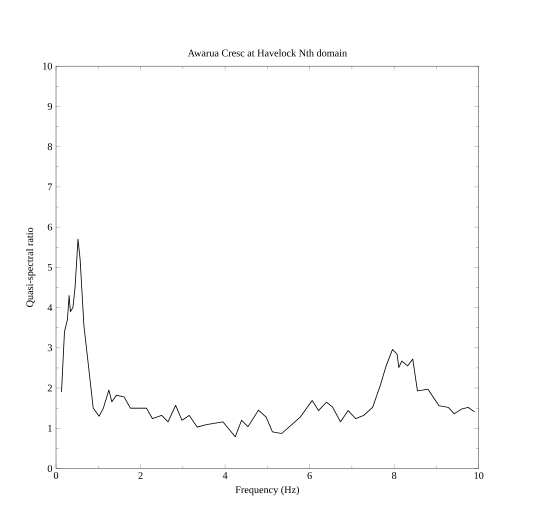  Describe the element at coordinates (479, 475) in the screenshot. I see `x-tick-label: 10` at that location.